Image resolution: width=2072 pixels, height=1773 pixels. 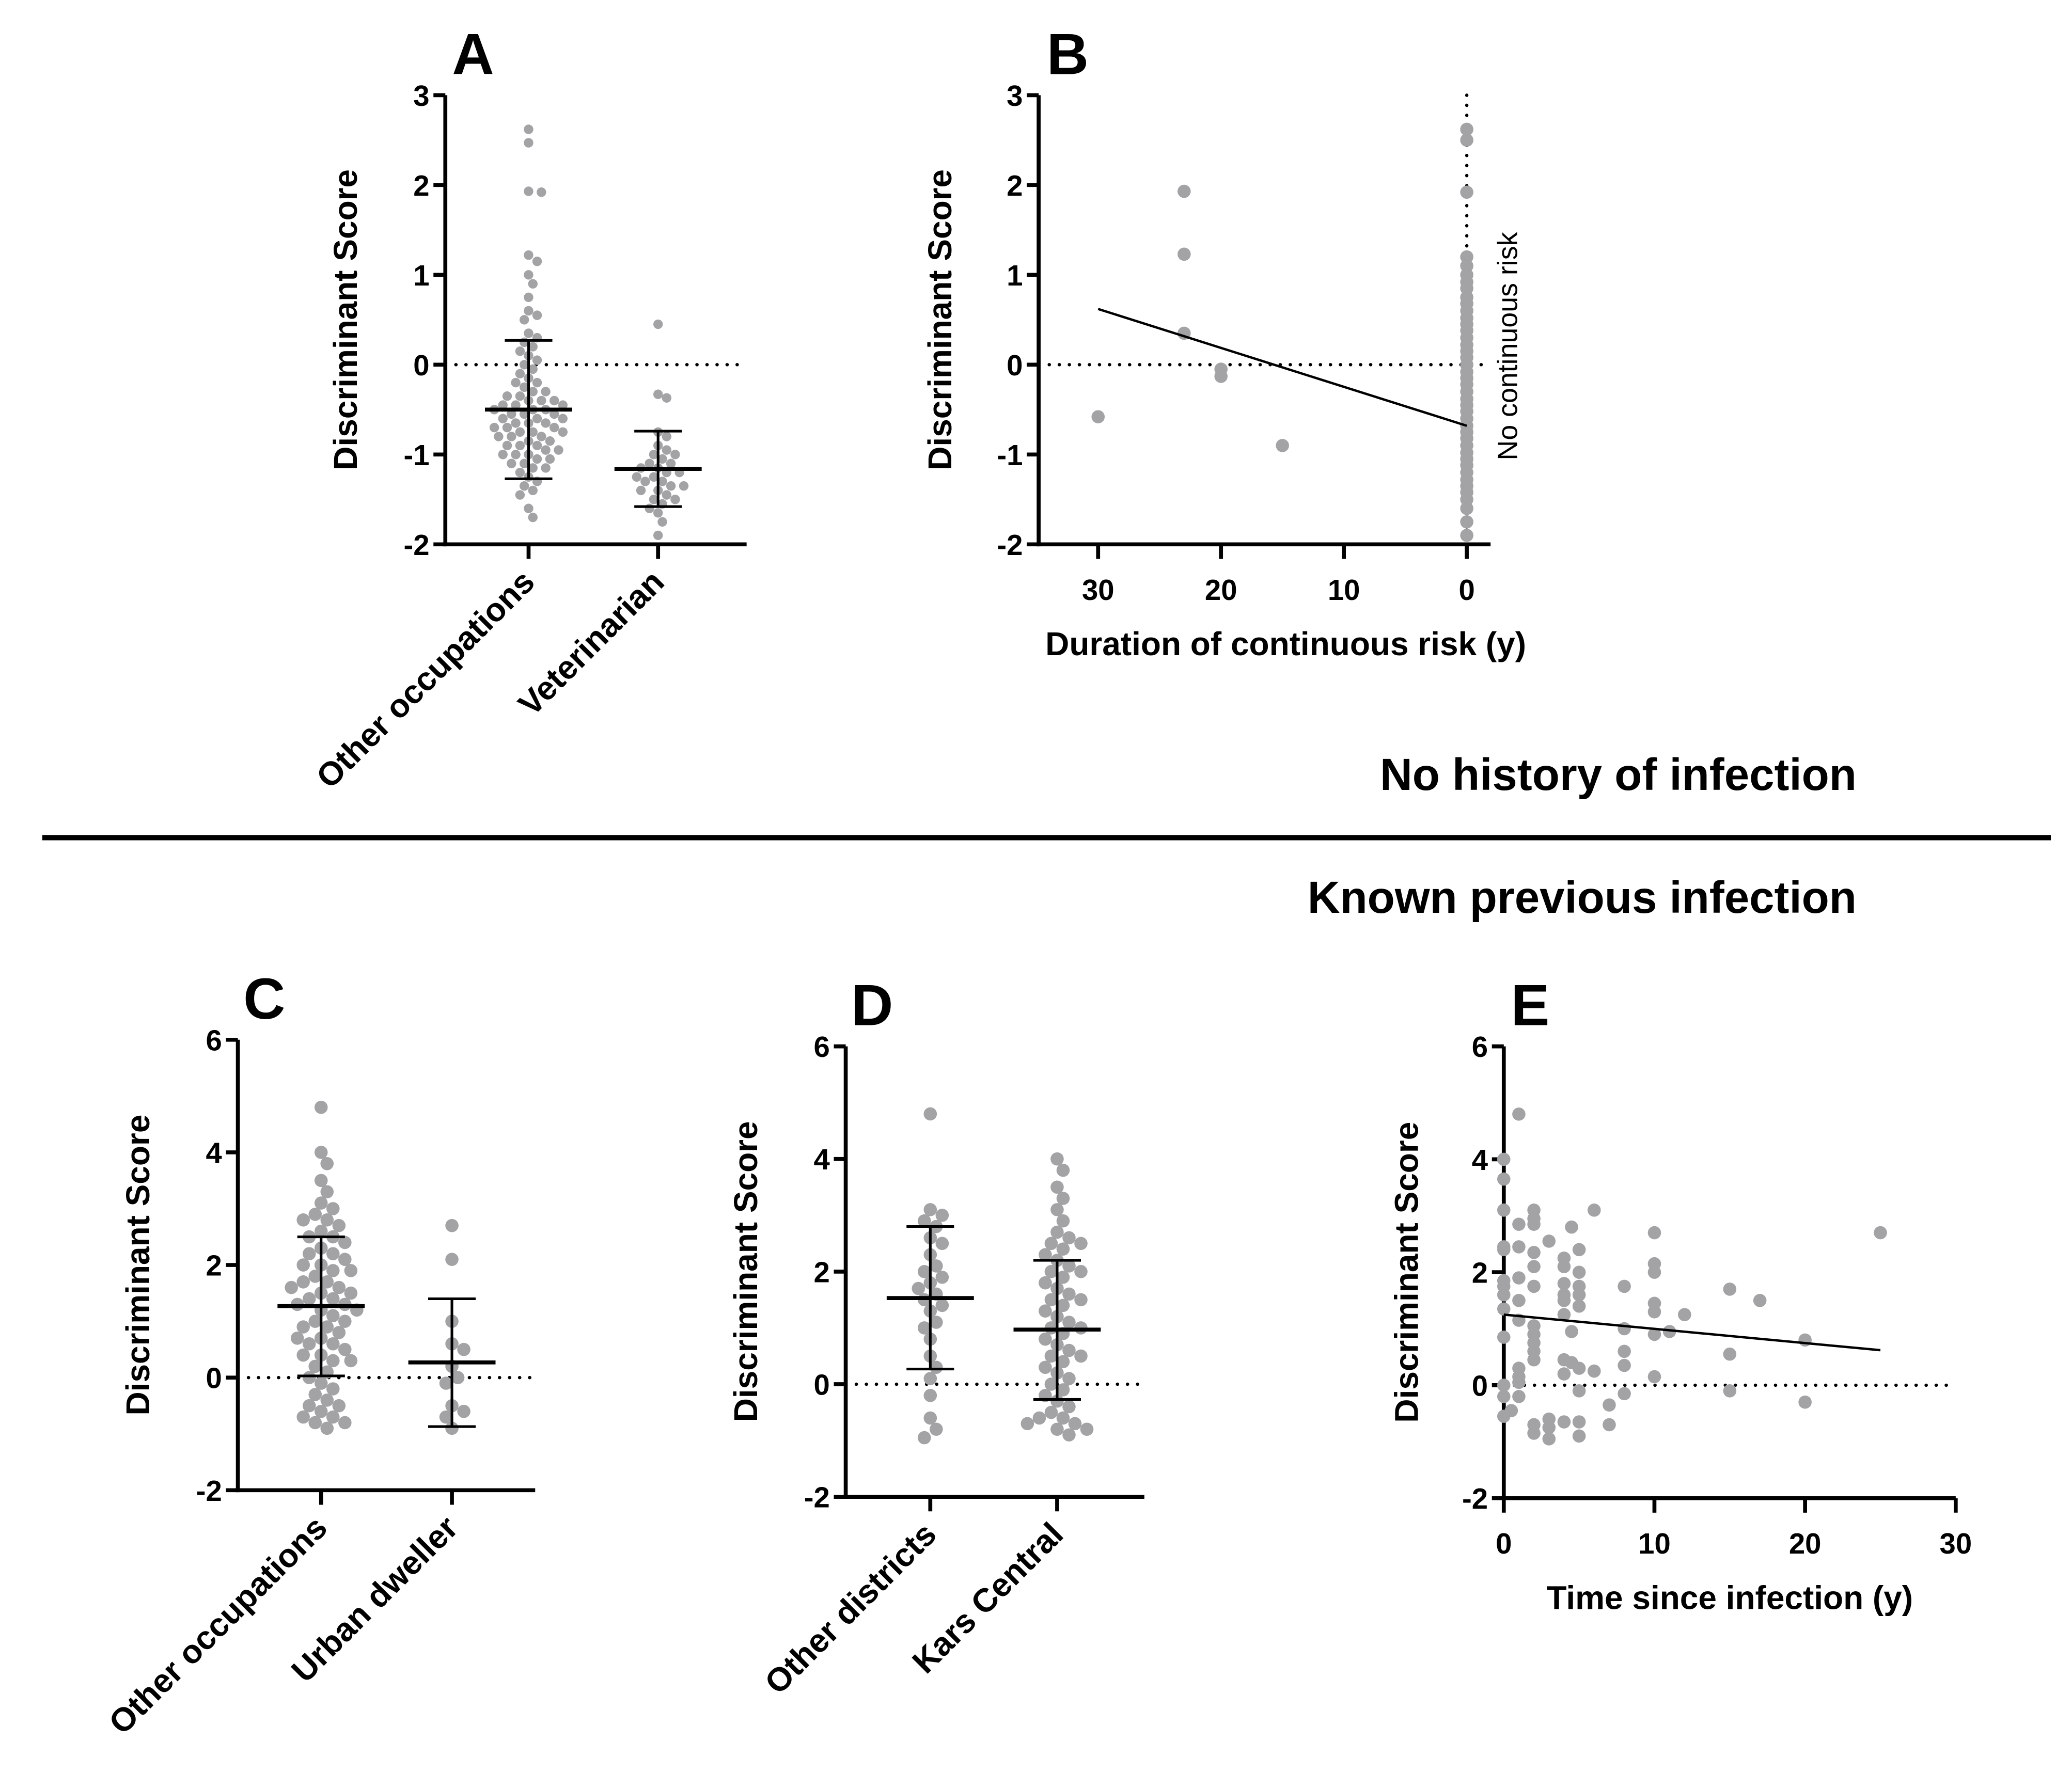 I want to click on x-tick-label: 20, so click(x=1805, y=1543).